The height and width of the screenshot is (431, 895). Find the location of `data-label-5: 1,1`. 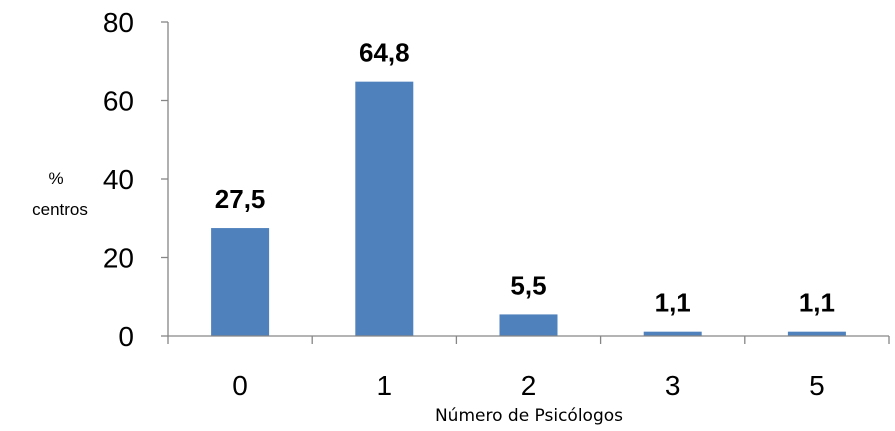

data-label-5: 1,1 is located at coordinates (817, 303).